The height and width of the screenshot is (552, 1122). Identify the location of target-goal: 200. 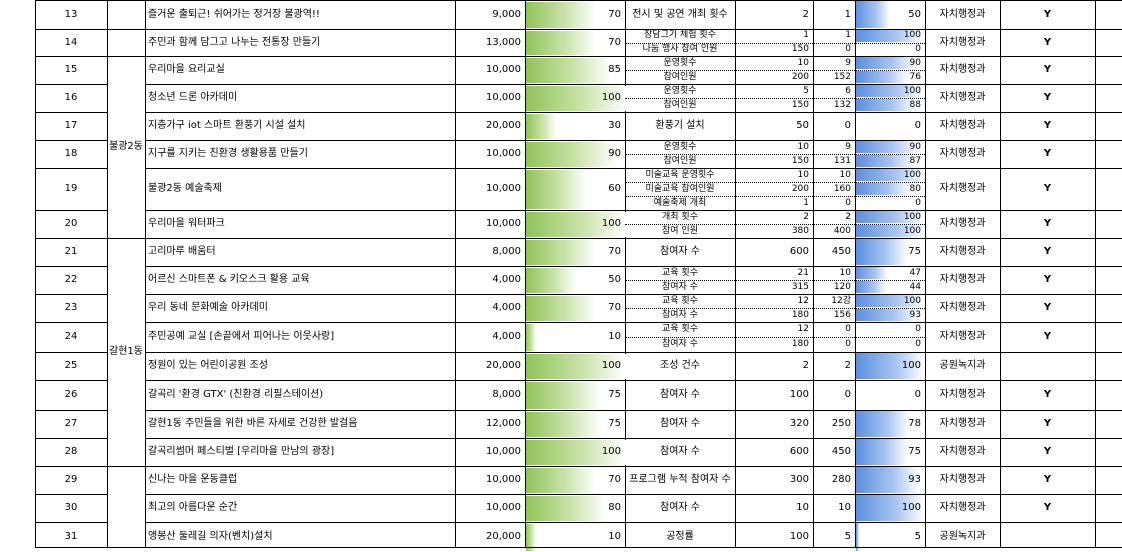
(800, 189).